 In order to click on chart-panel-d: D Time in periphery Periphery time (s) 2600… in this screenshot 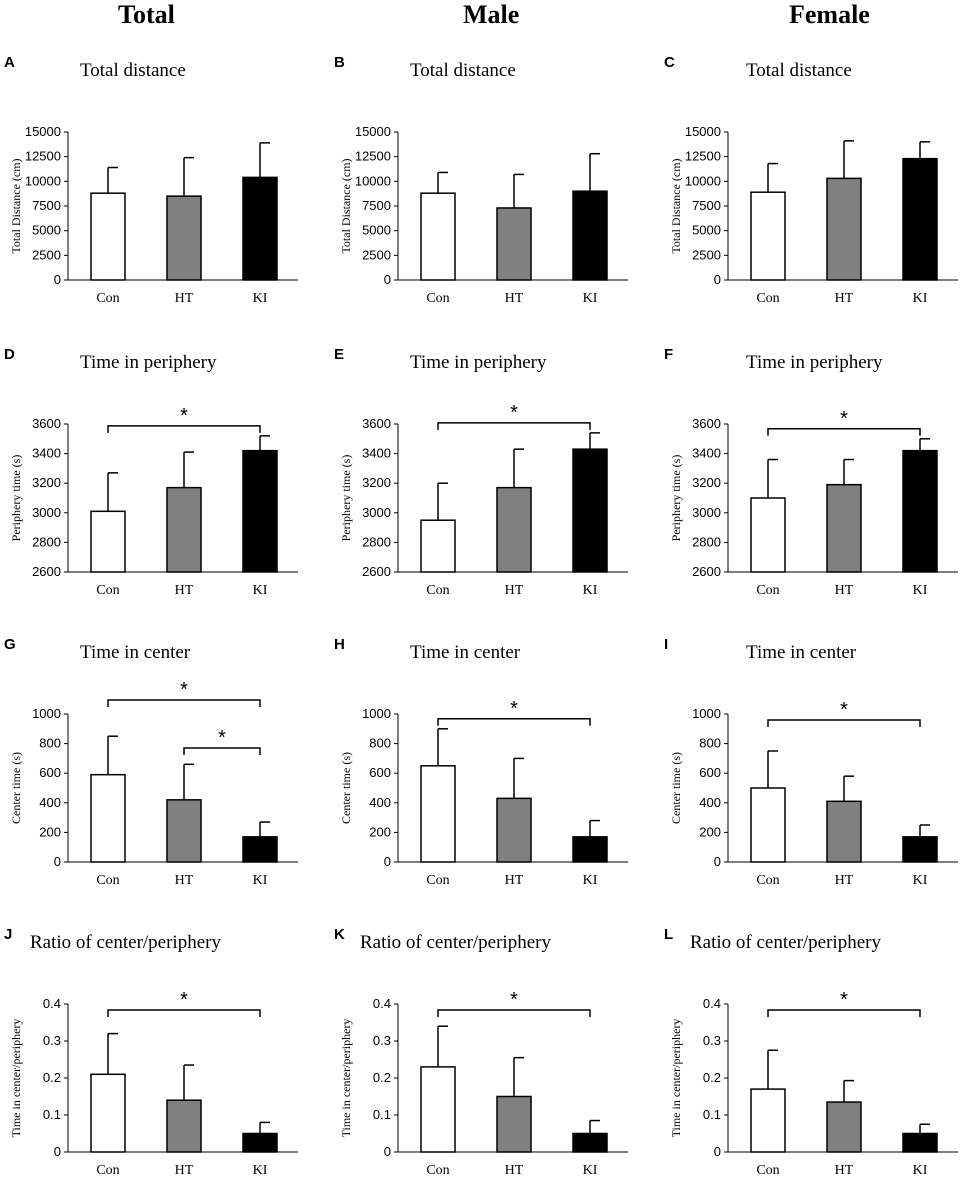, I will do `click(157, 475)`.